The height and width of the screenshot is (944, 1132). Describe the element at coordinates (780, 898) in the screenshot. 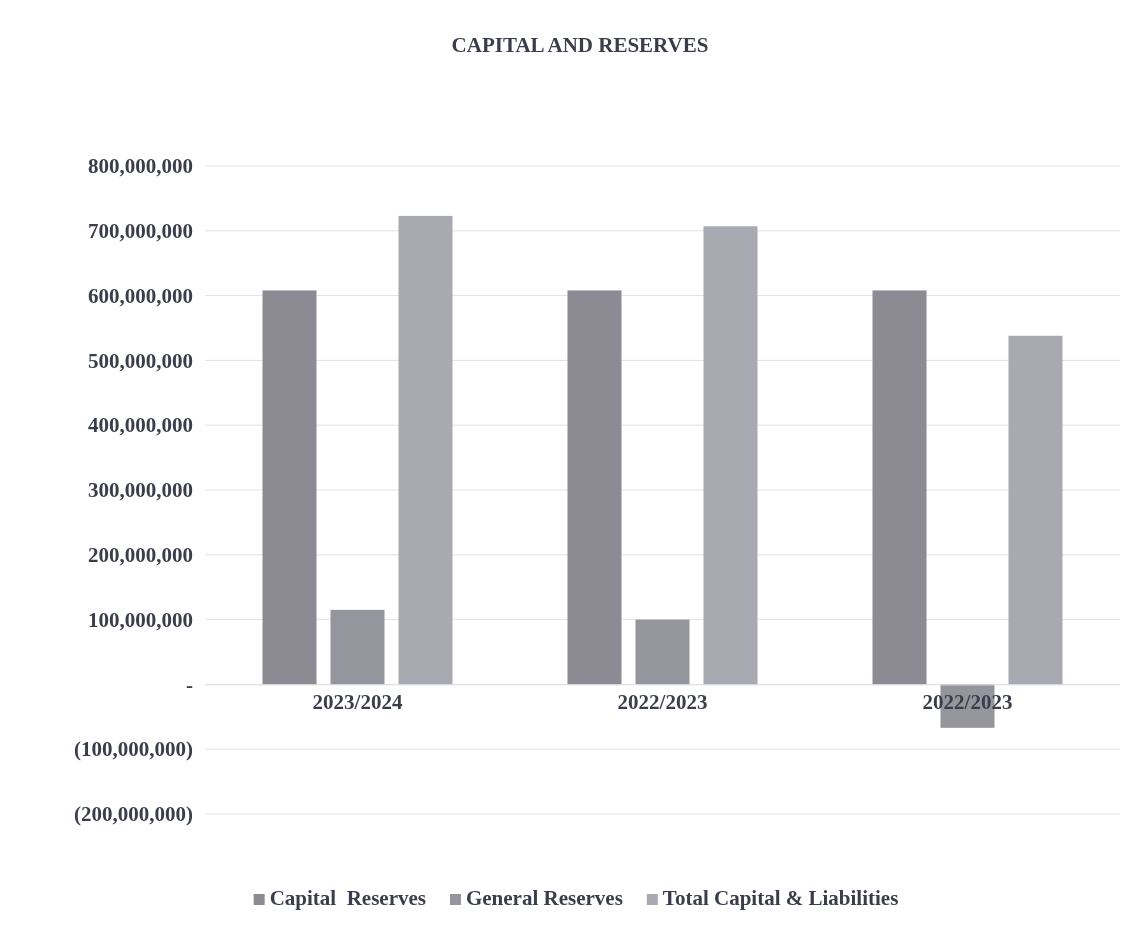

I see `legend-label: Total Capital & Liabilities` at that location.